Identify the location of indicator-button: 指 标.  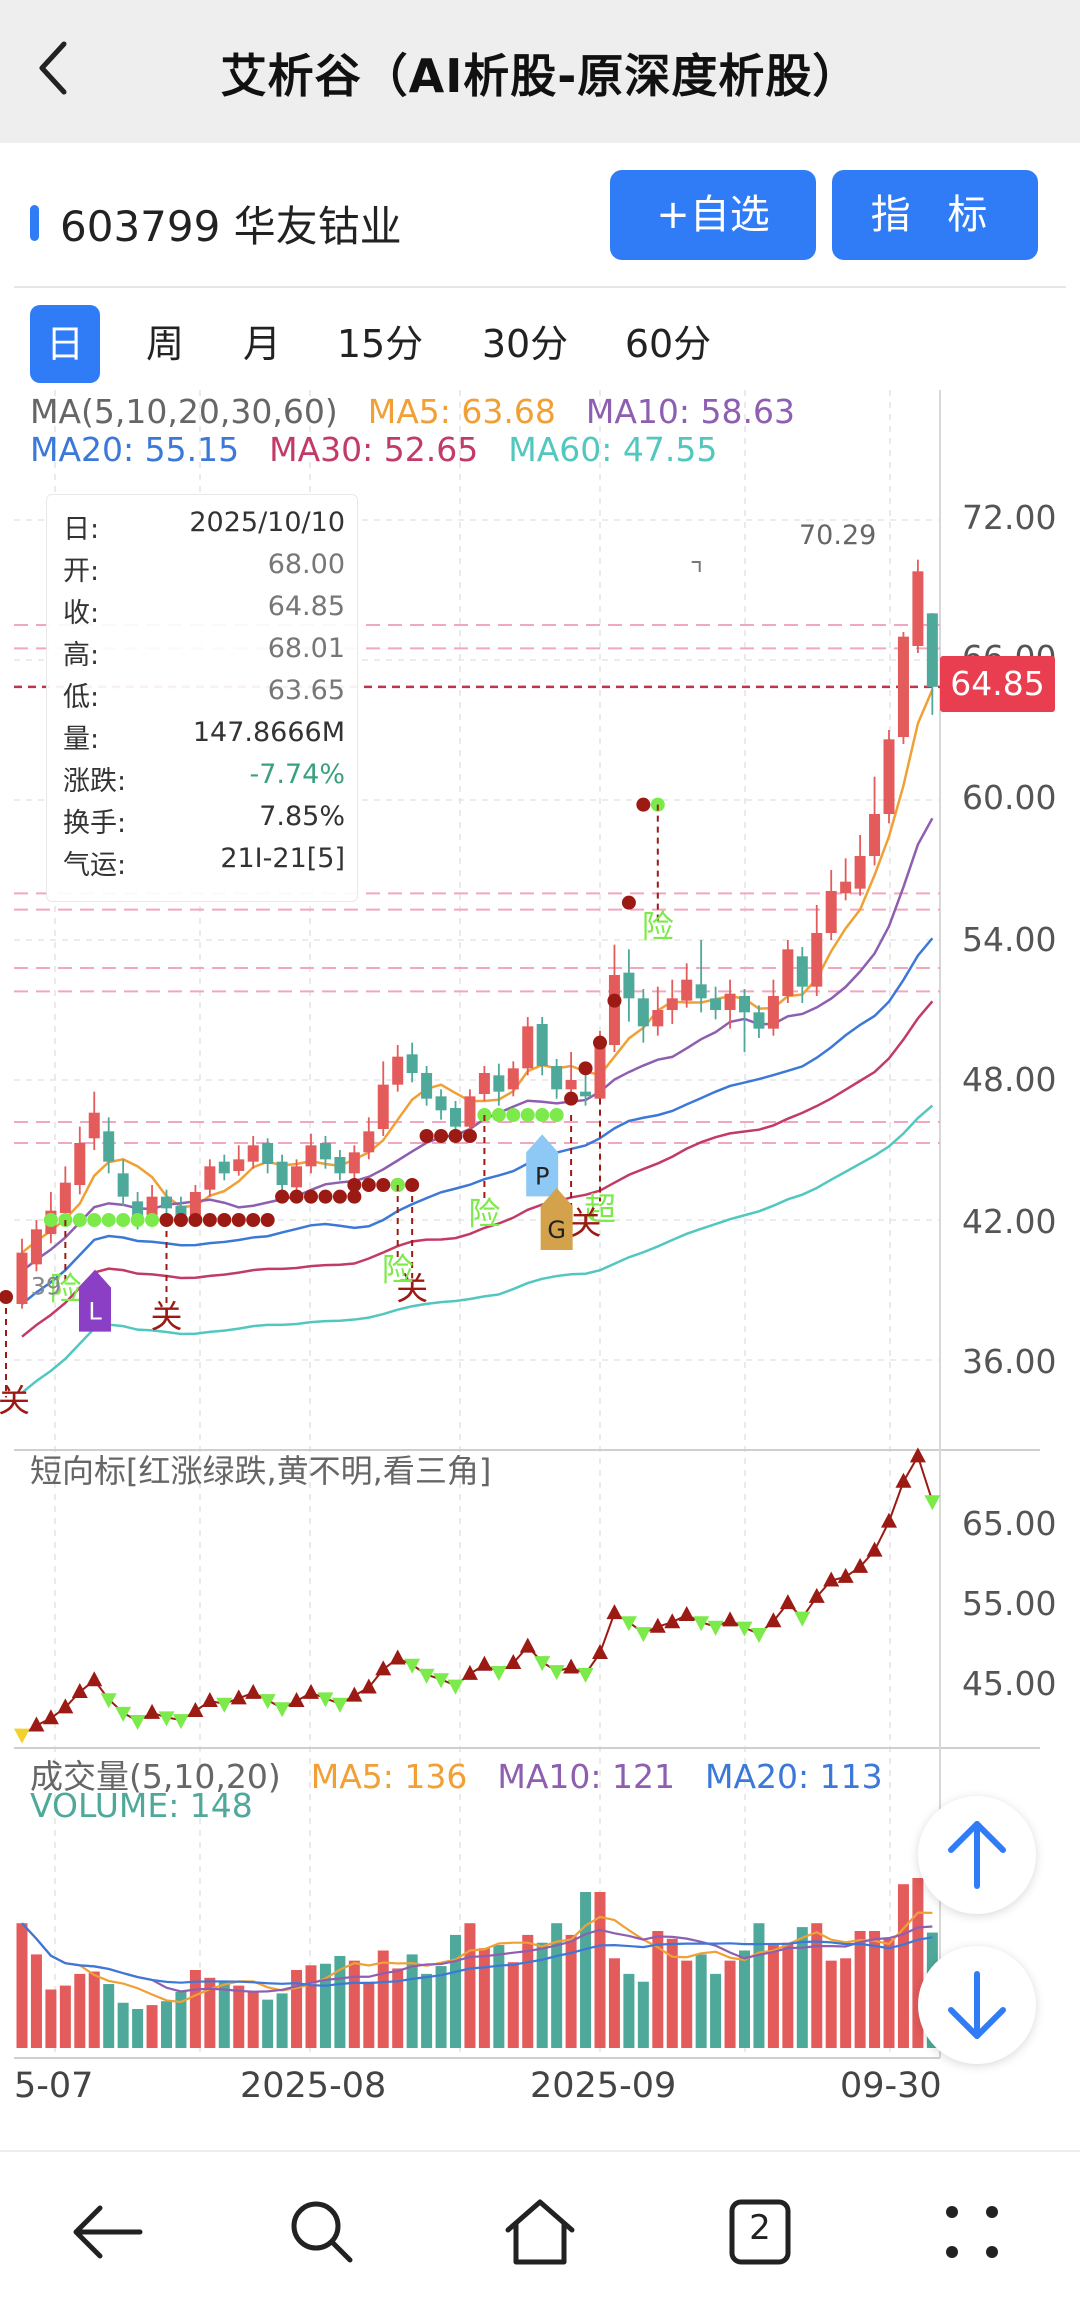
(935, 215).